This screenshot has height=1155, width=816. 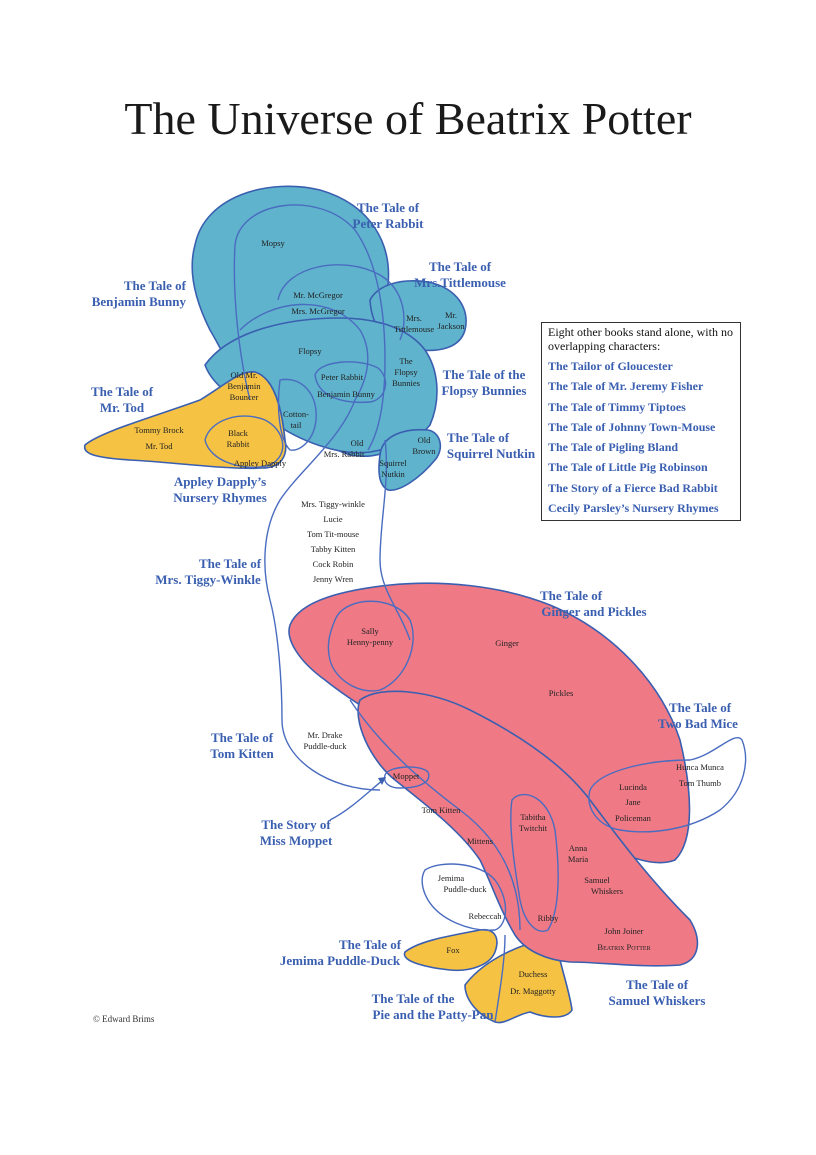 I want to click on char-samuel-whiskers: Samuel Whiskers, so click(x=603, y=885).